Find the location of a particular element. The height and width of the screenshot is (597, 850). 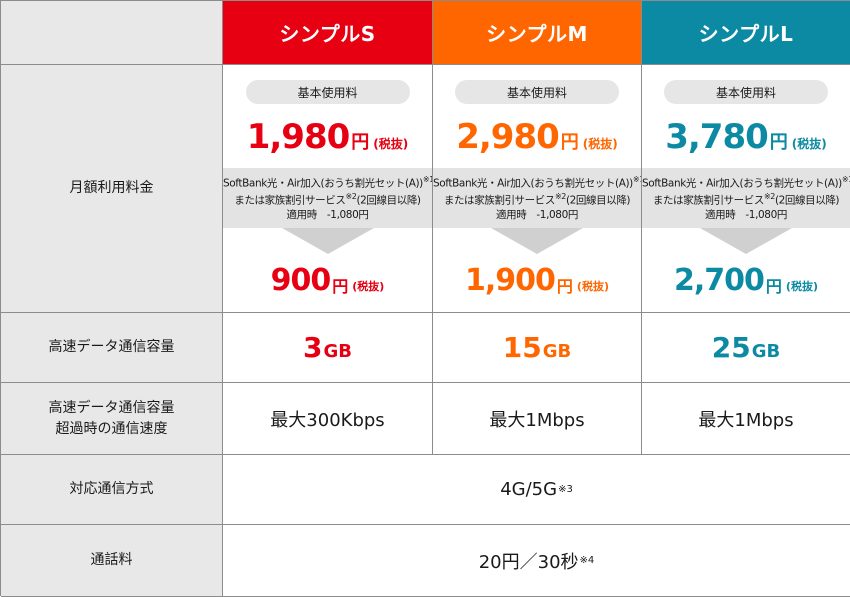

data-number: 3 is located at coordinates (313, 347).